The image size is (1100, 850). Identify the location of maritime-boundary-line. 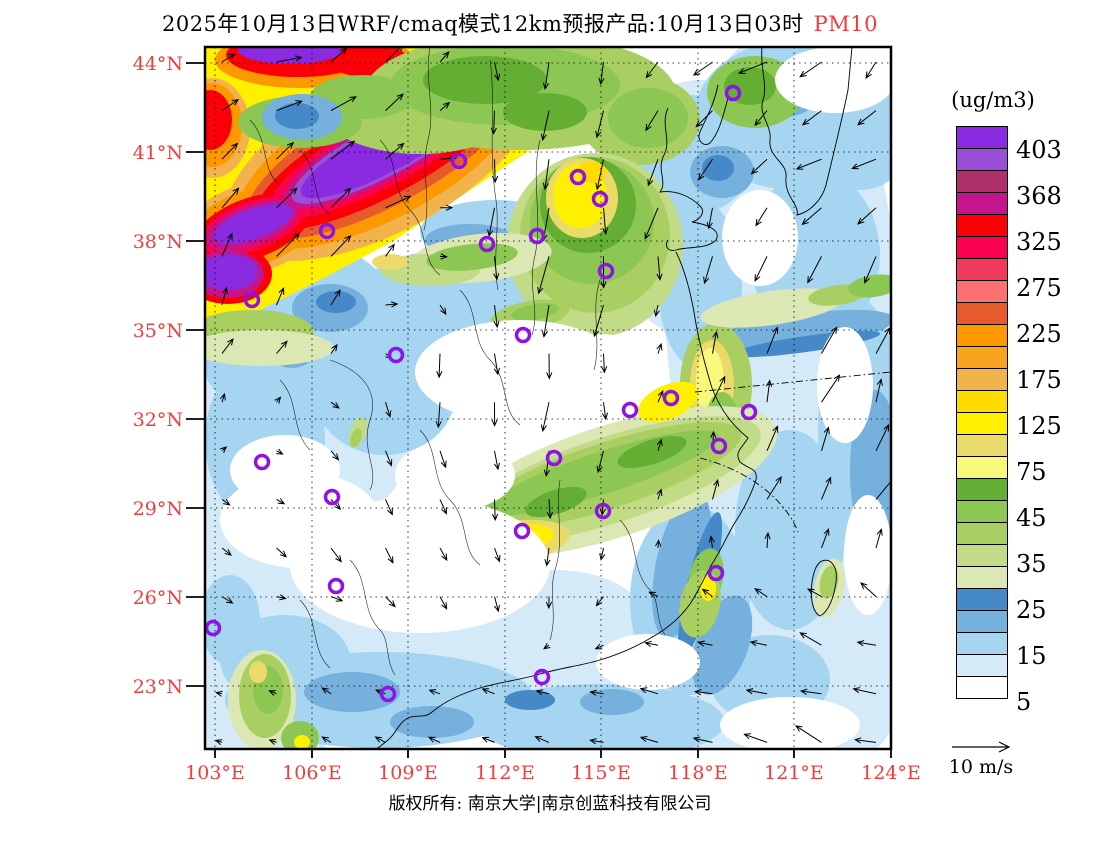
(792, 452).